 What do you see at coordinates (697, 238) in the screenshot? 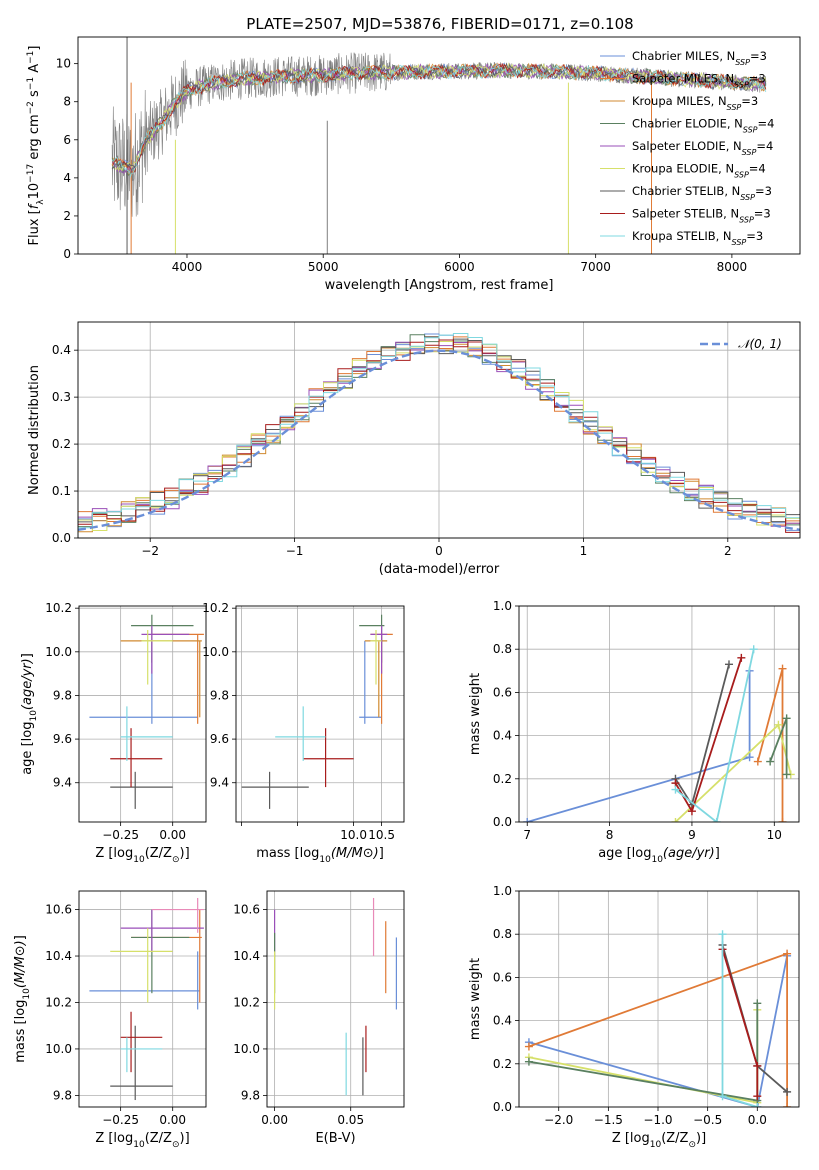
I see `legend-label: Kroupa STELIB, NSSP=3` at bounding box center [697, 238].